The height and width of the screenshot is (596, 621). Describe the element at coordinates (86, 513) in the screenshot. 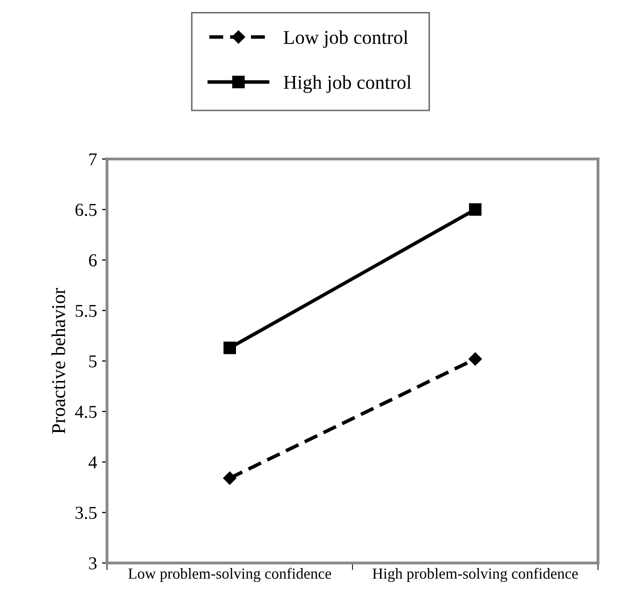

I see `y-tick-label: 3.5` at that location.